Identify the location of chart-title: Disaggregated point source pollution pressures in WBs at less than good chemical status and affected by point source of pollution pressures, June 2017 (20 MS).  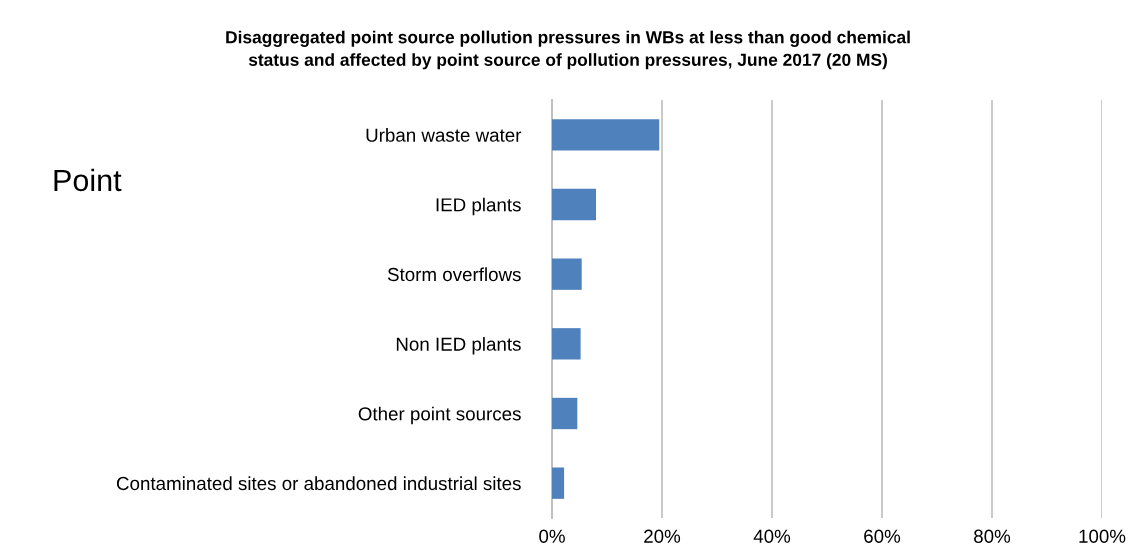
(568, 50).